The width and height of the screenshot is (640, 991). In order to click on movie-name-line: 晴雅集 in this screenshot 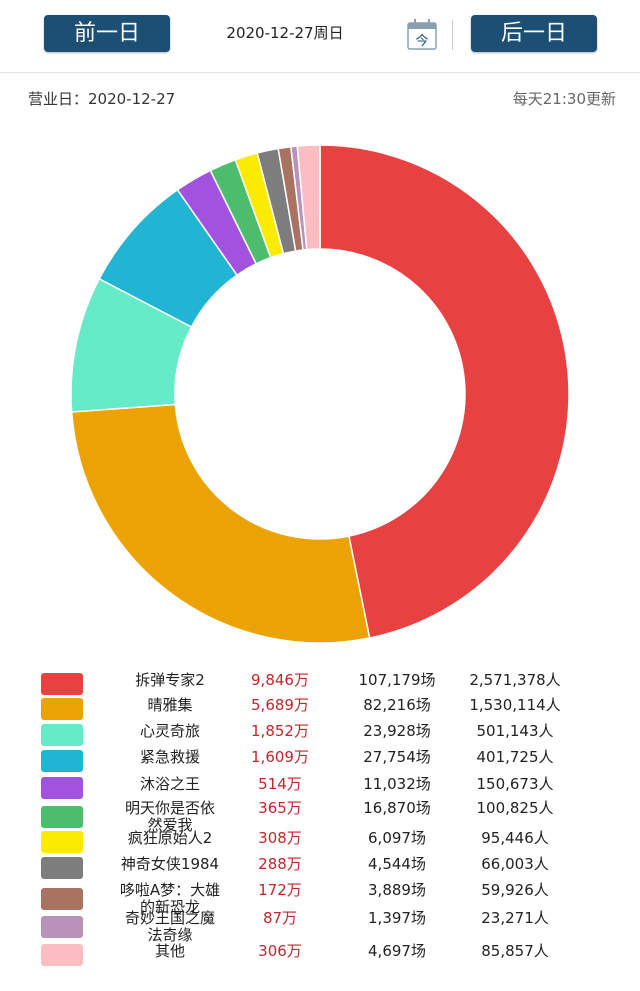, I will do `click(170, 705)`.